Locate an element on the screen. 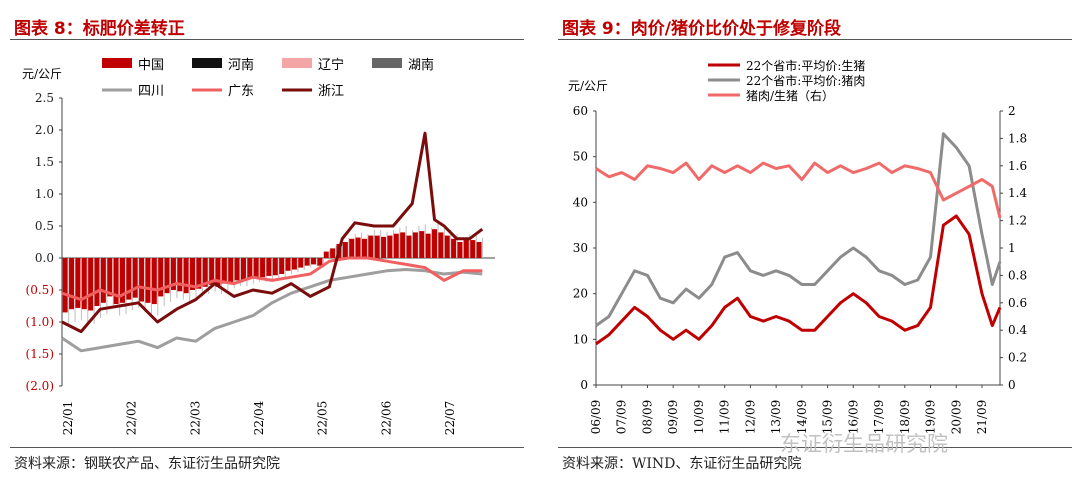  left-legend-label: 辽宁 is located at coordinates (331, 65).